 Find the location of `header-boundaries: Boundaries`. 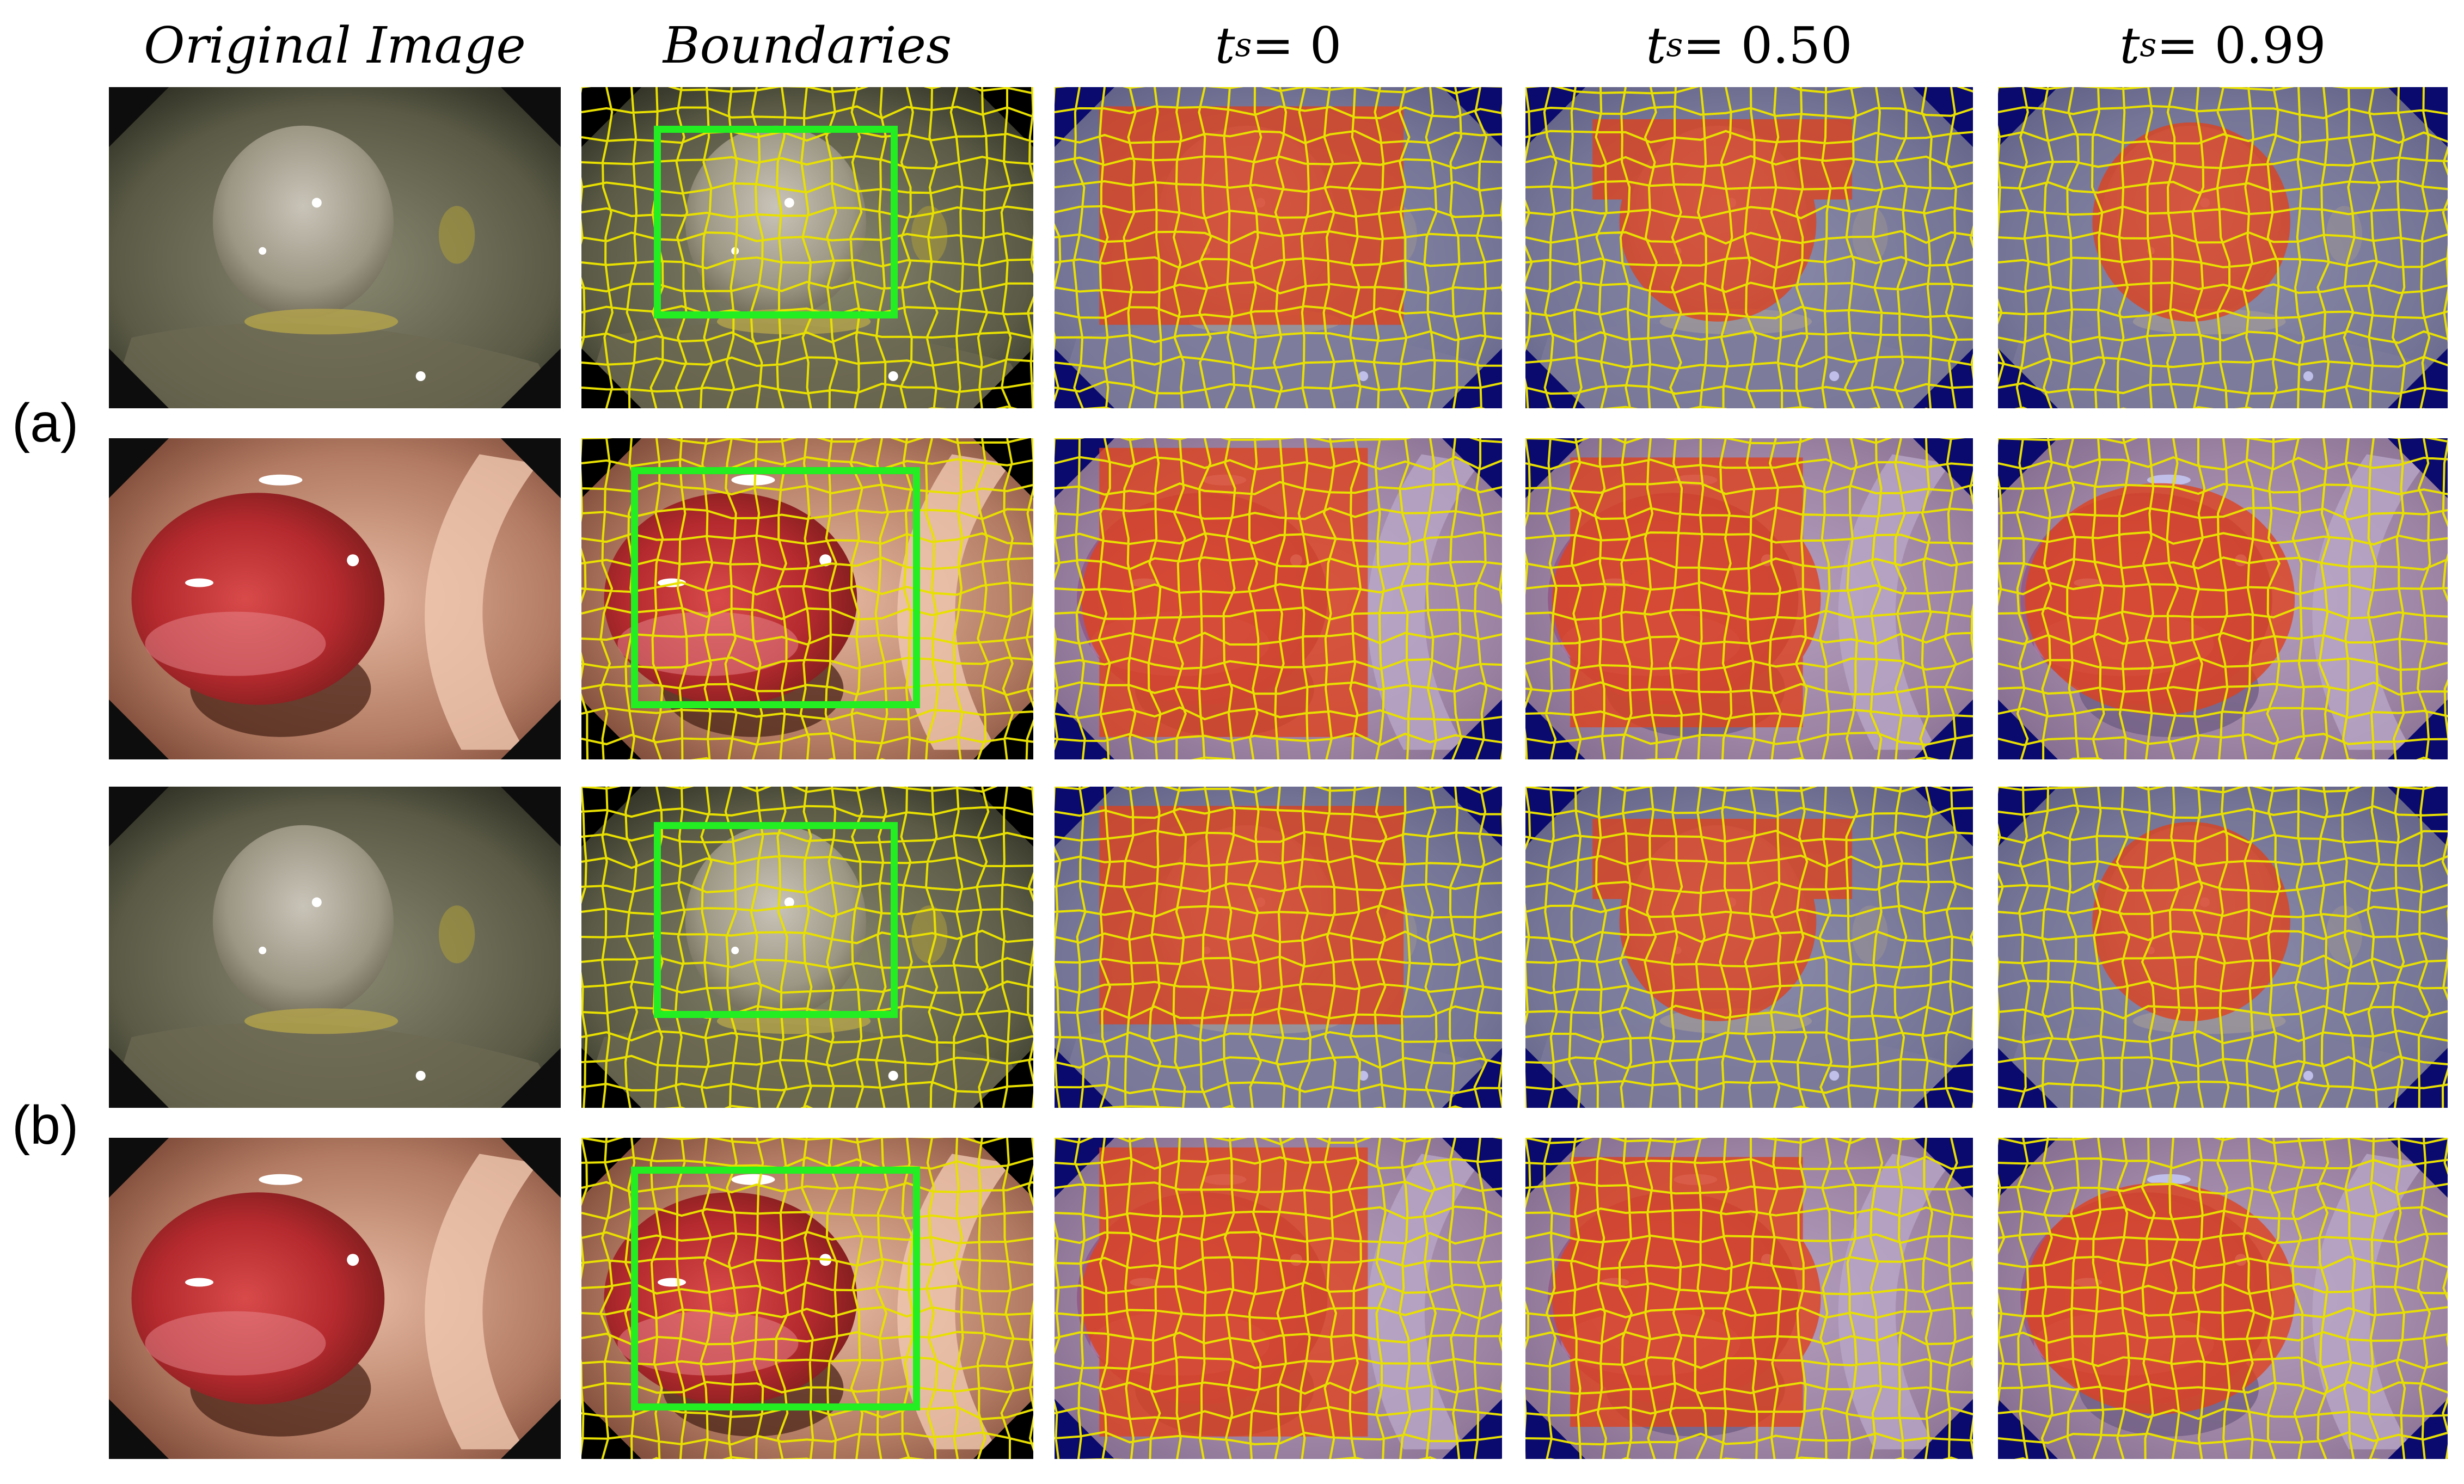

header-boundaries: Boundaries is located at coordinates (807, 45).